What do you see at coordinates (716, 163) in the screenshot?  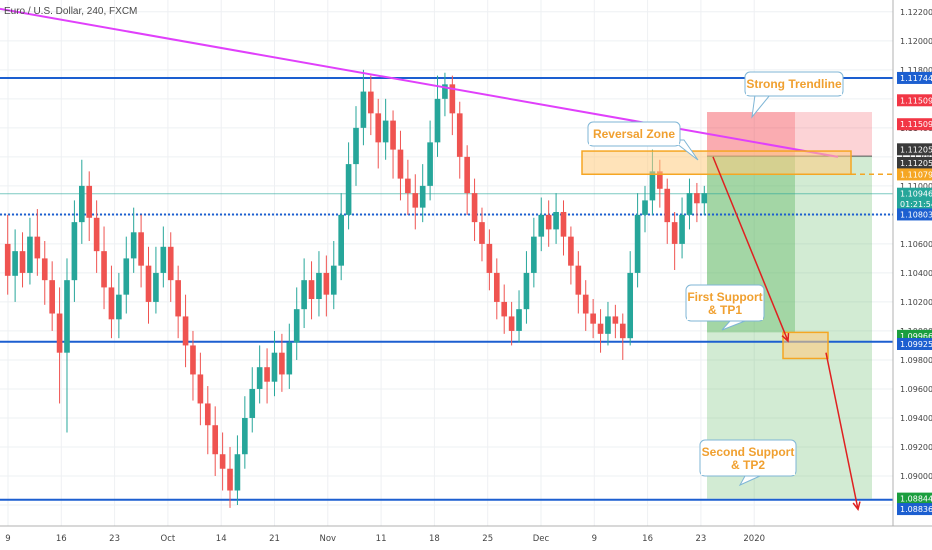 I see `reversal-zone` at bounding box center [716, 163].